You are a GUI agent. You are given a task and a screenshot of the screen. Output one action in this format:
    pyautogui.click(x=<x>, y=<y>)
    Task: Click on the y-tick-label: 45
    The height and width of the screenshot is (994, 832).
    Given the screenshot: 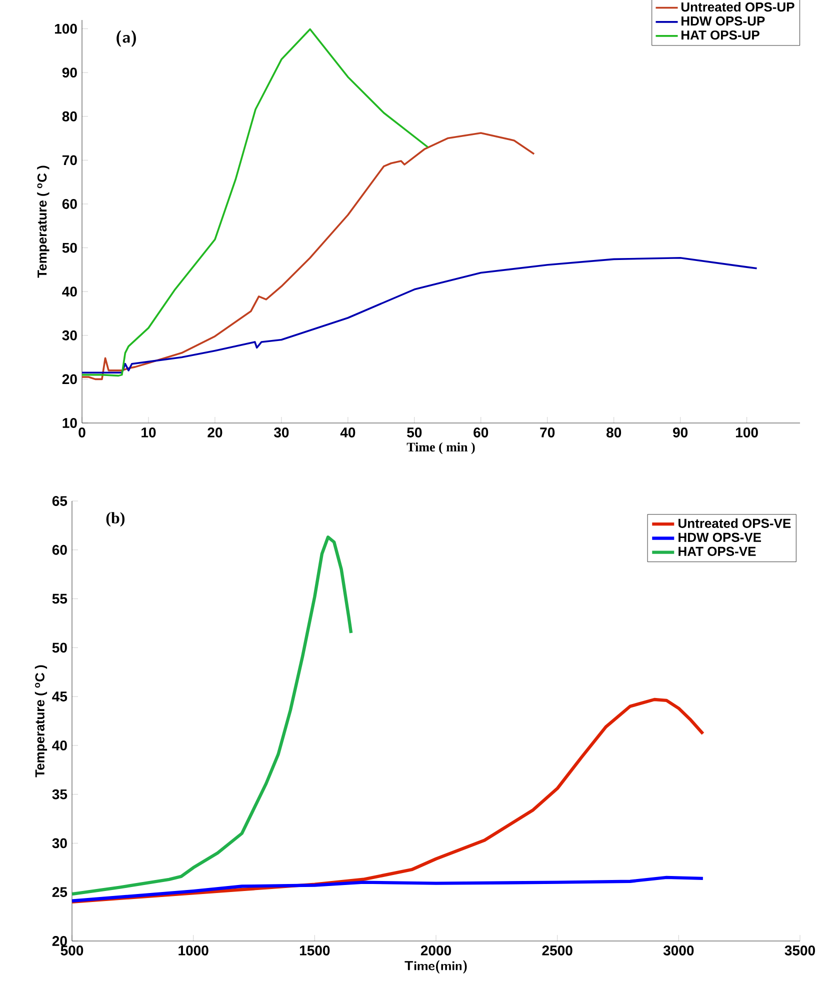 What is the action you would take?
    pyautogui.click(x=60, y=697)
    